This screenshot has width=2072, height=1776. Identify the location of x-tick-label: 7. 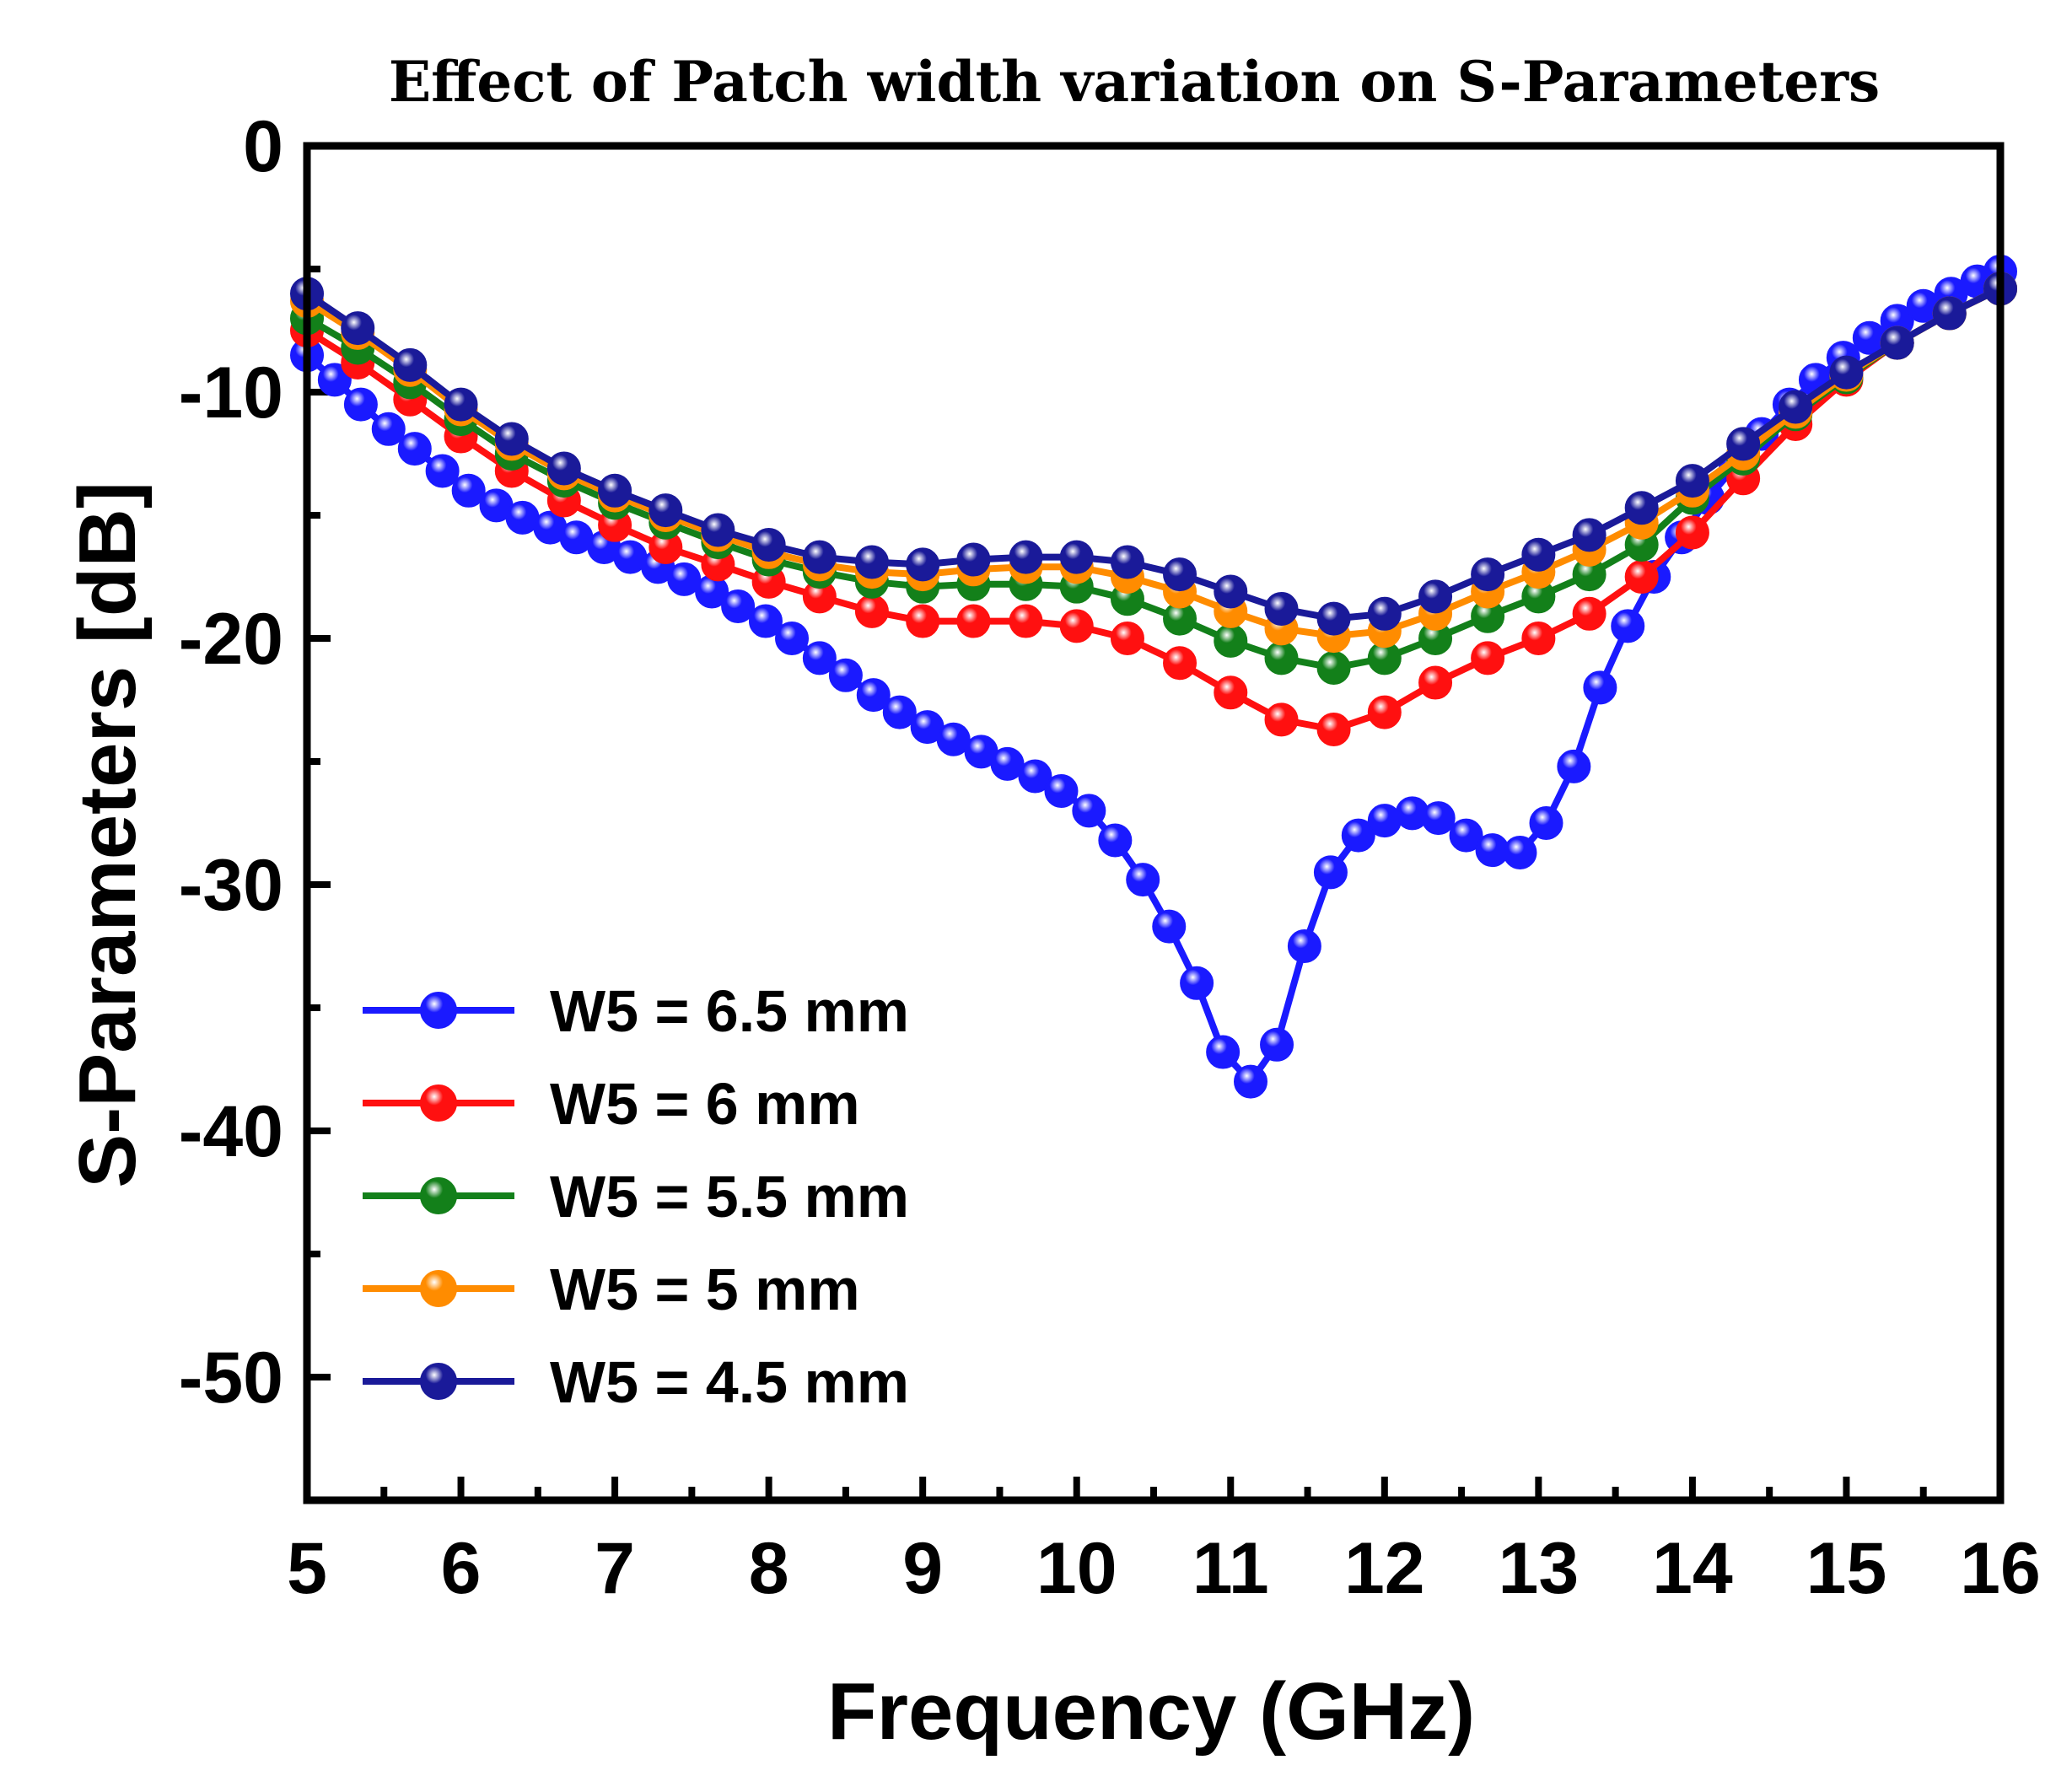
(615, 1568).